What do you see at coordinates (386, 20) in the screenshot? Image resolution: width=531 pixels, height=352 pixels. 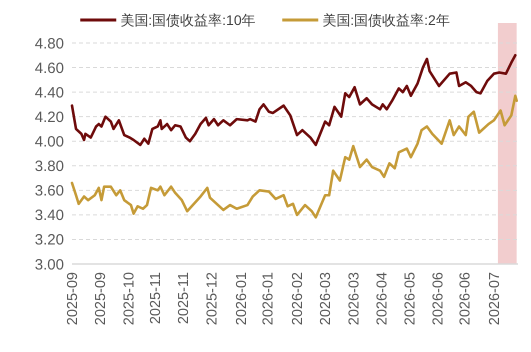 I see `legend-label: 美国:国债收益率:2年` at bounding box center [386, 20].